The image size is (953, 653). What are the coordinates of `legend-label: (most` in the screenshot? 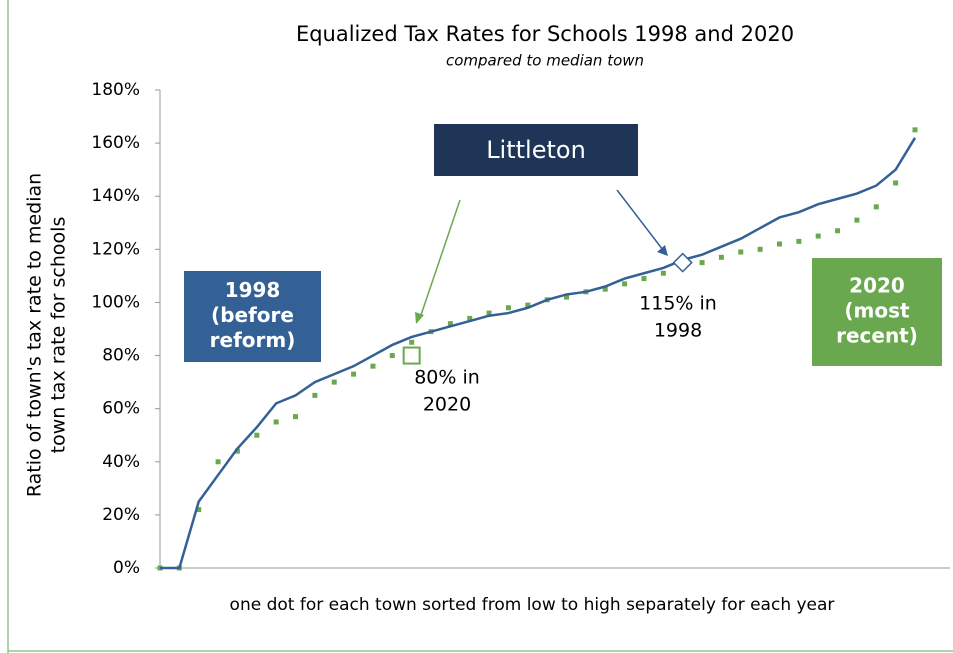 It's located at (877, 311).